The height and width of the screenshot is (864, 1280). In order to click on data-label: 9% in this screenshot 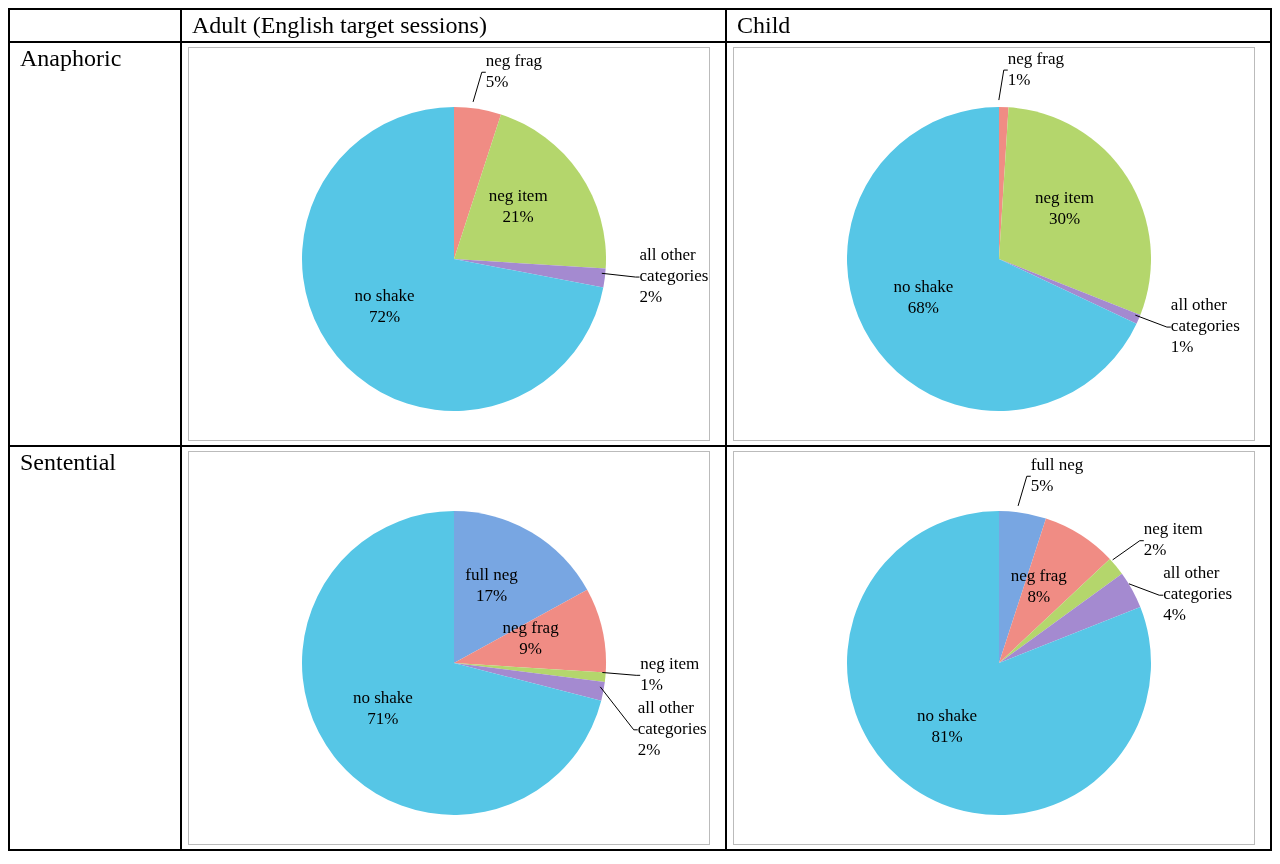, I will do `click(530, 649)`.